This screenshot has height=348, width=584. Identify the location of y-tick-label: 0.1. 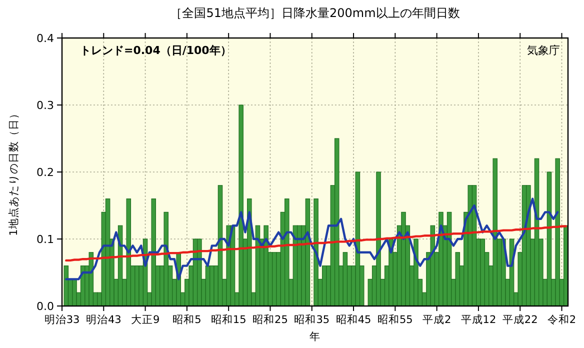
(45, 239).